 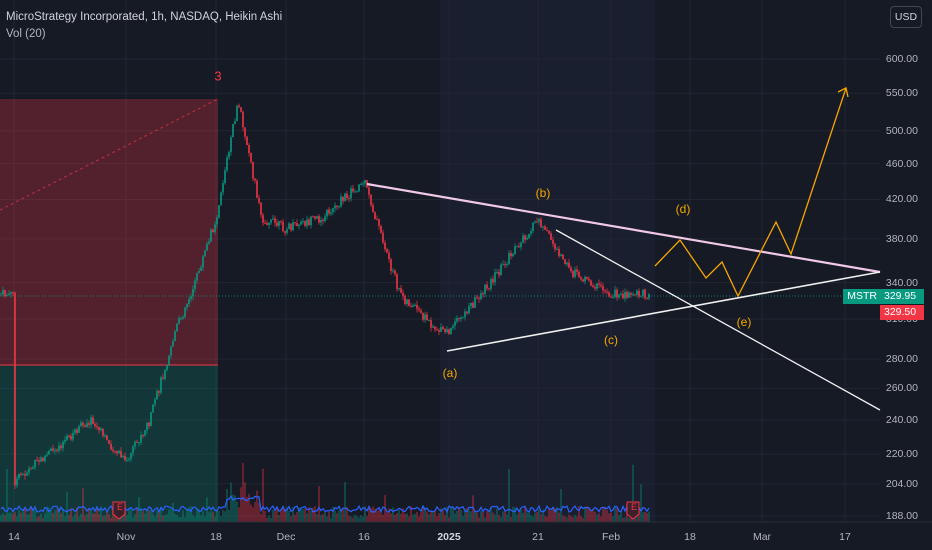 I want to click on lower-trendline, so click(x=663, y=311).